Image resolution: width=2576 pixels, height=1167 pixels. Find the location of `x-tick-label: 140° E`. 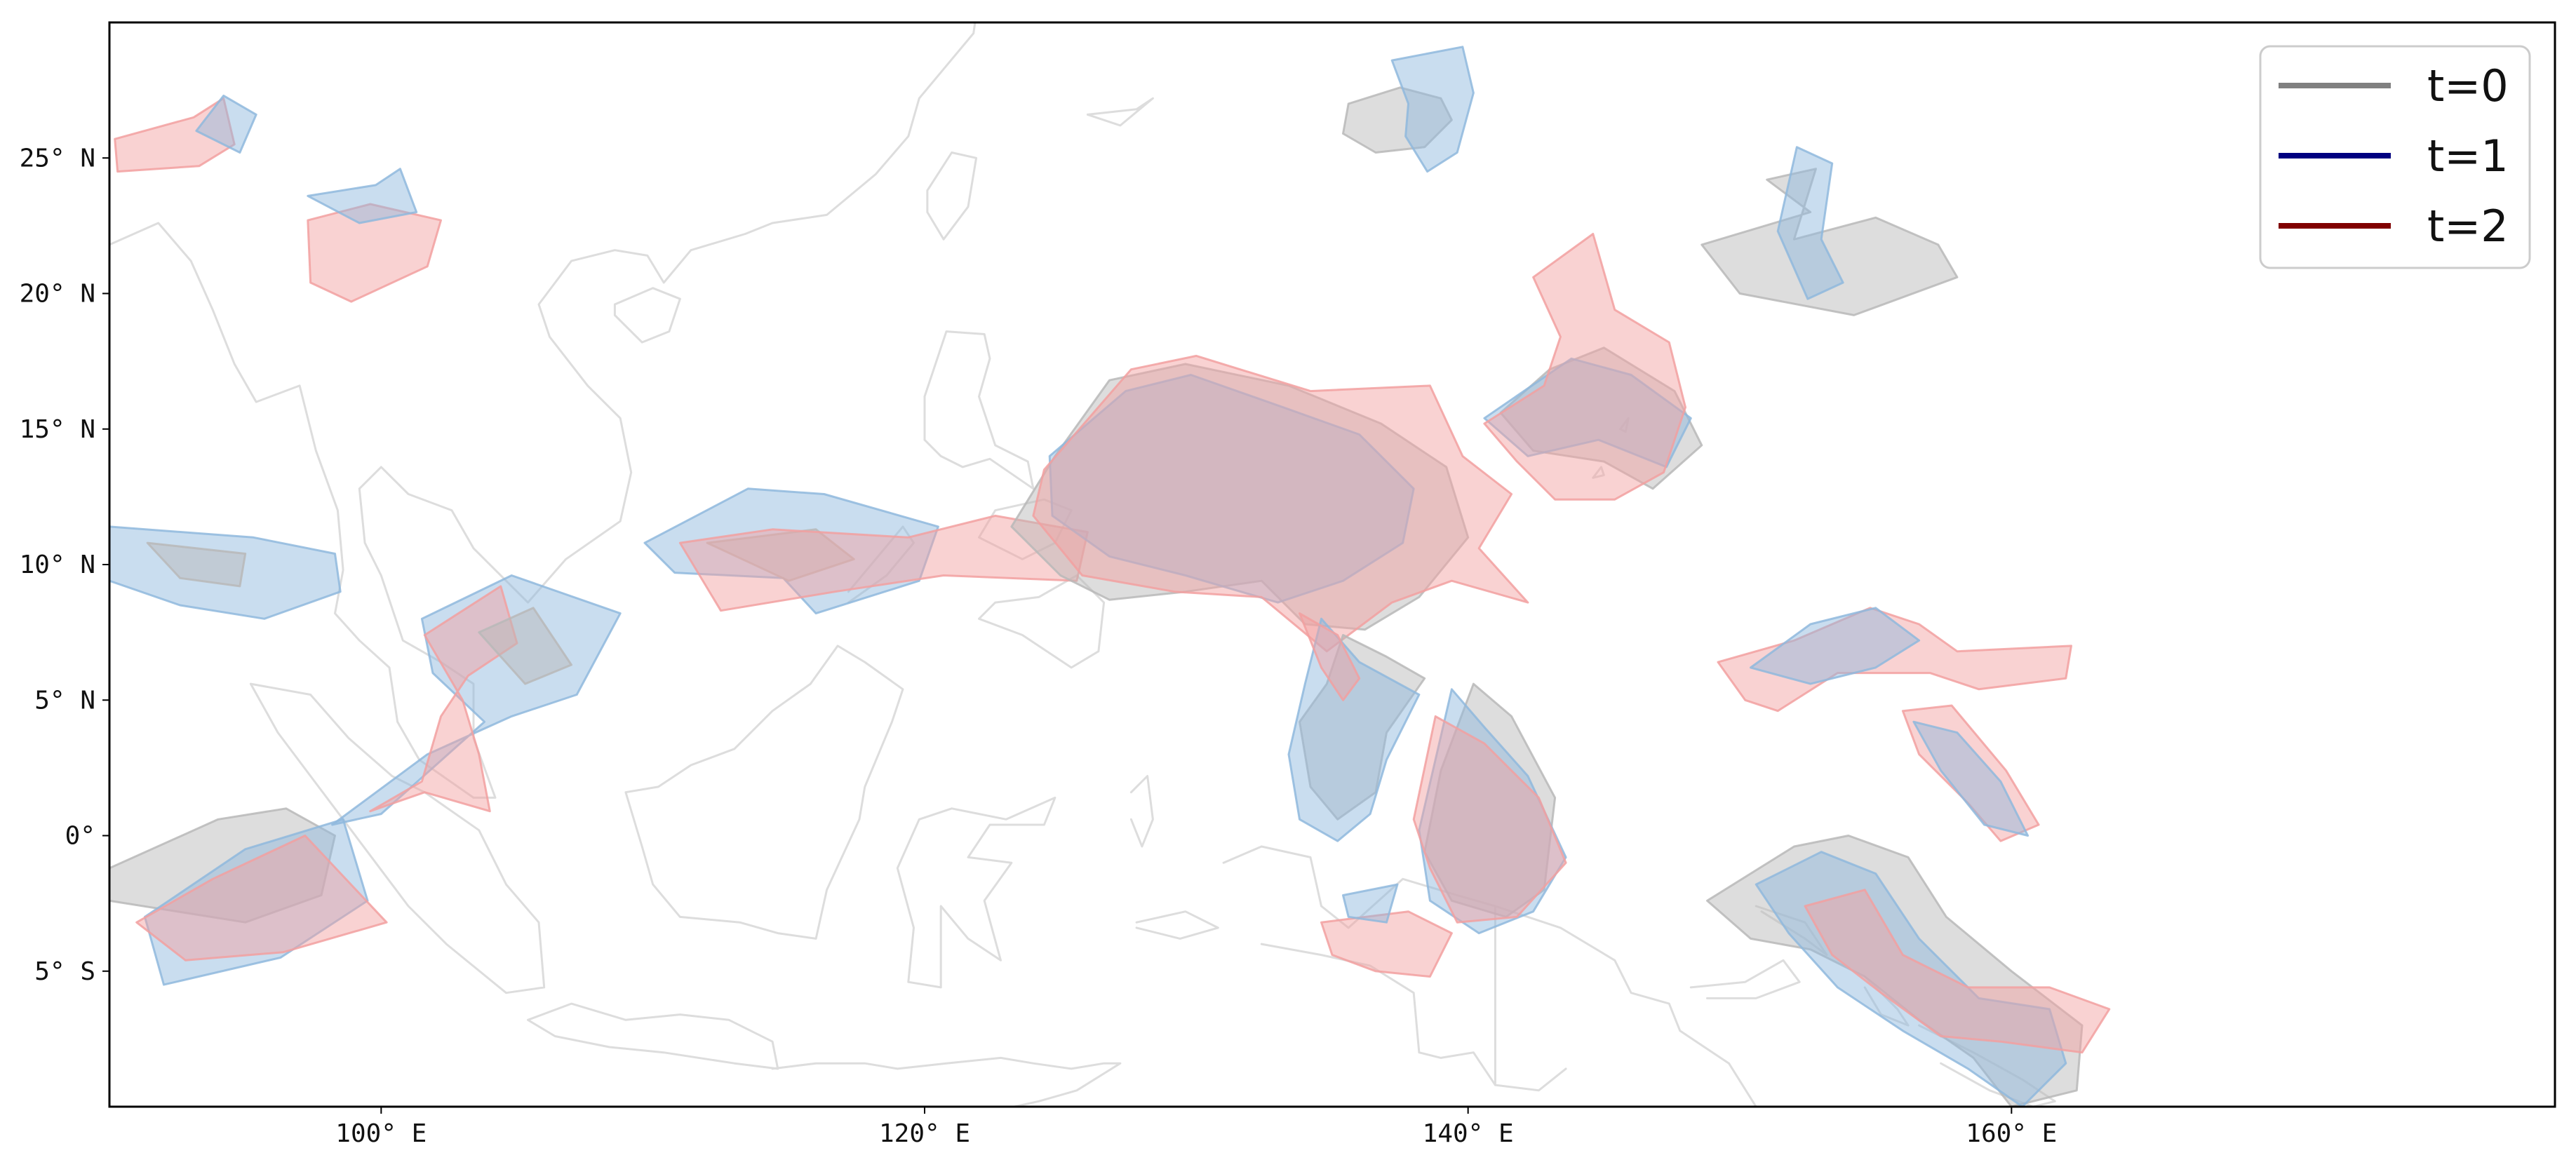

x-tick-label: 140° E is located at coordinates (1468, 1133).